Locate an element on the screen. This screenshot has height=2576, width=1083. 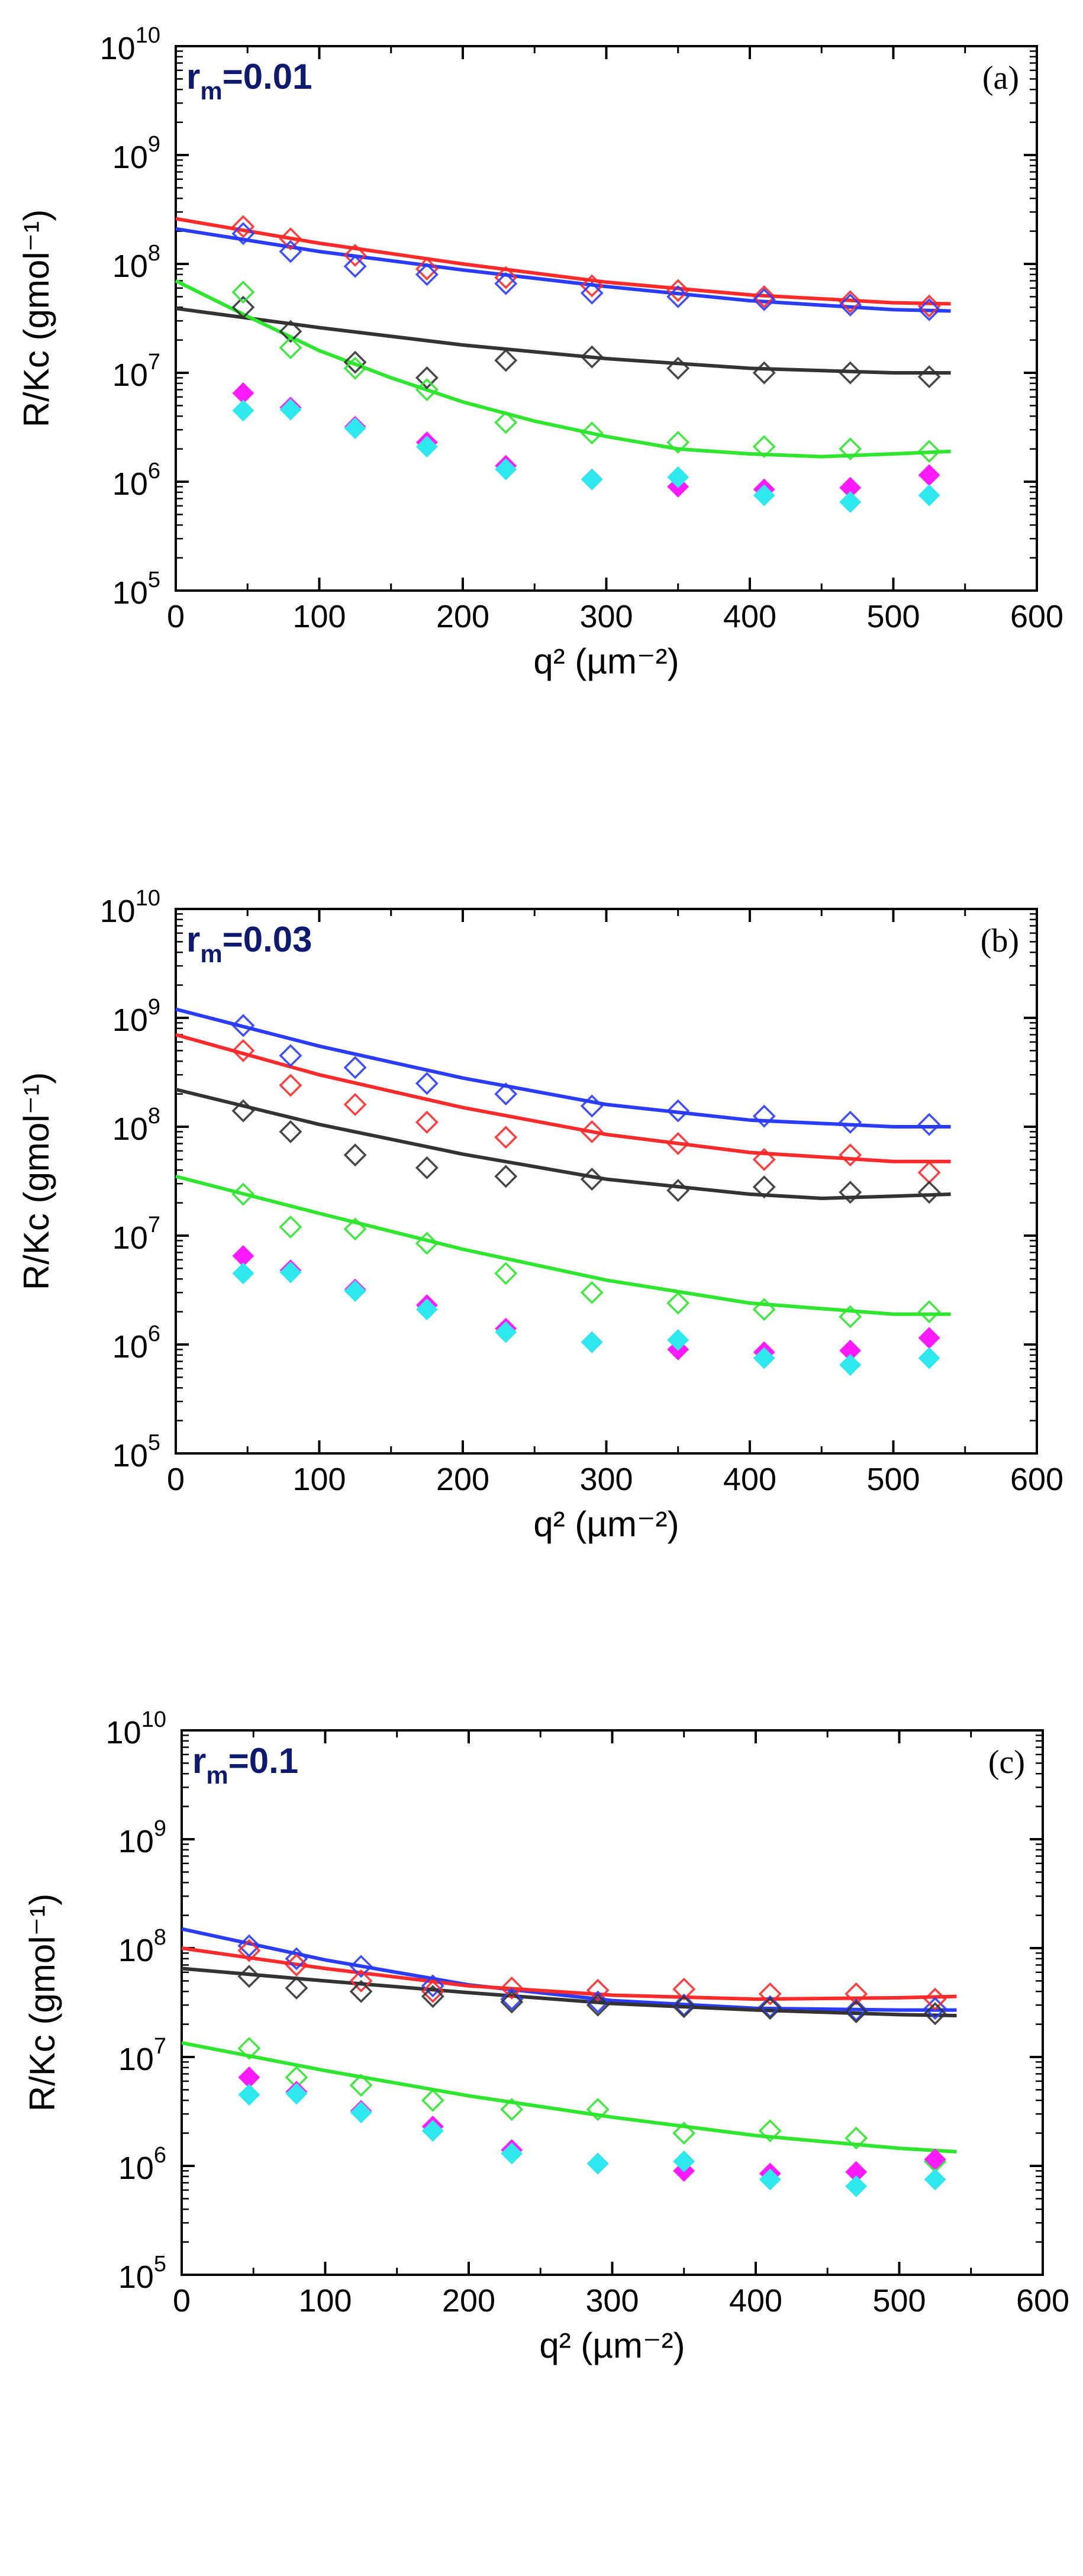
x-tick-label: 600 is located at coordinates (1036, 1479).